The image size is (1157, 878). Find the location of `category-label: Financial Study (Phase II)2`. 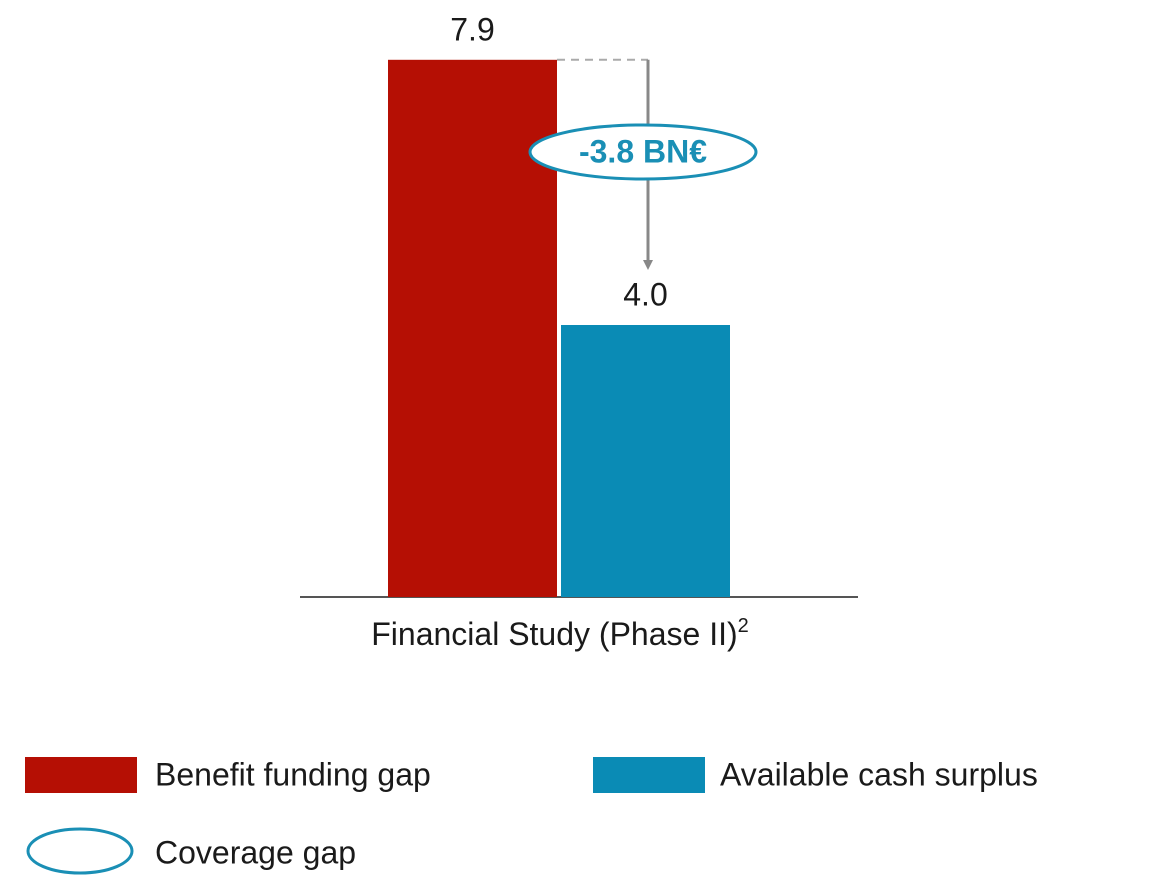

category-label: Financial Study (Phase II)2 is located at coordinates (560, 633).